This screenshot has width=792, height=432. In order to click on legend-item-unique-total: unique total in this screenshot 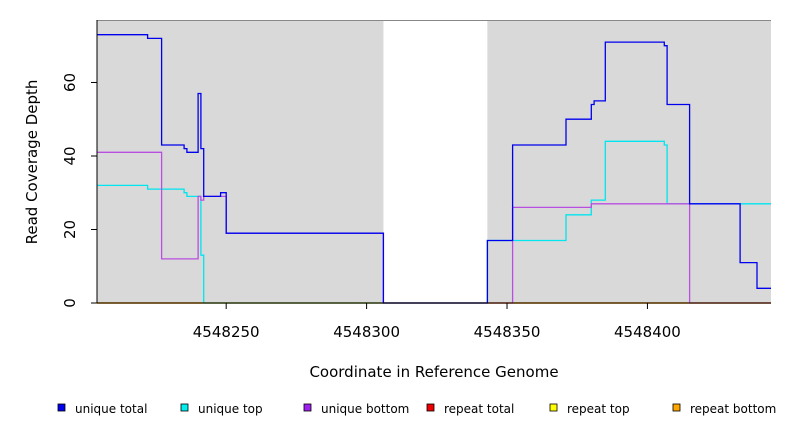, I will do `click(102, 409)`.